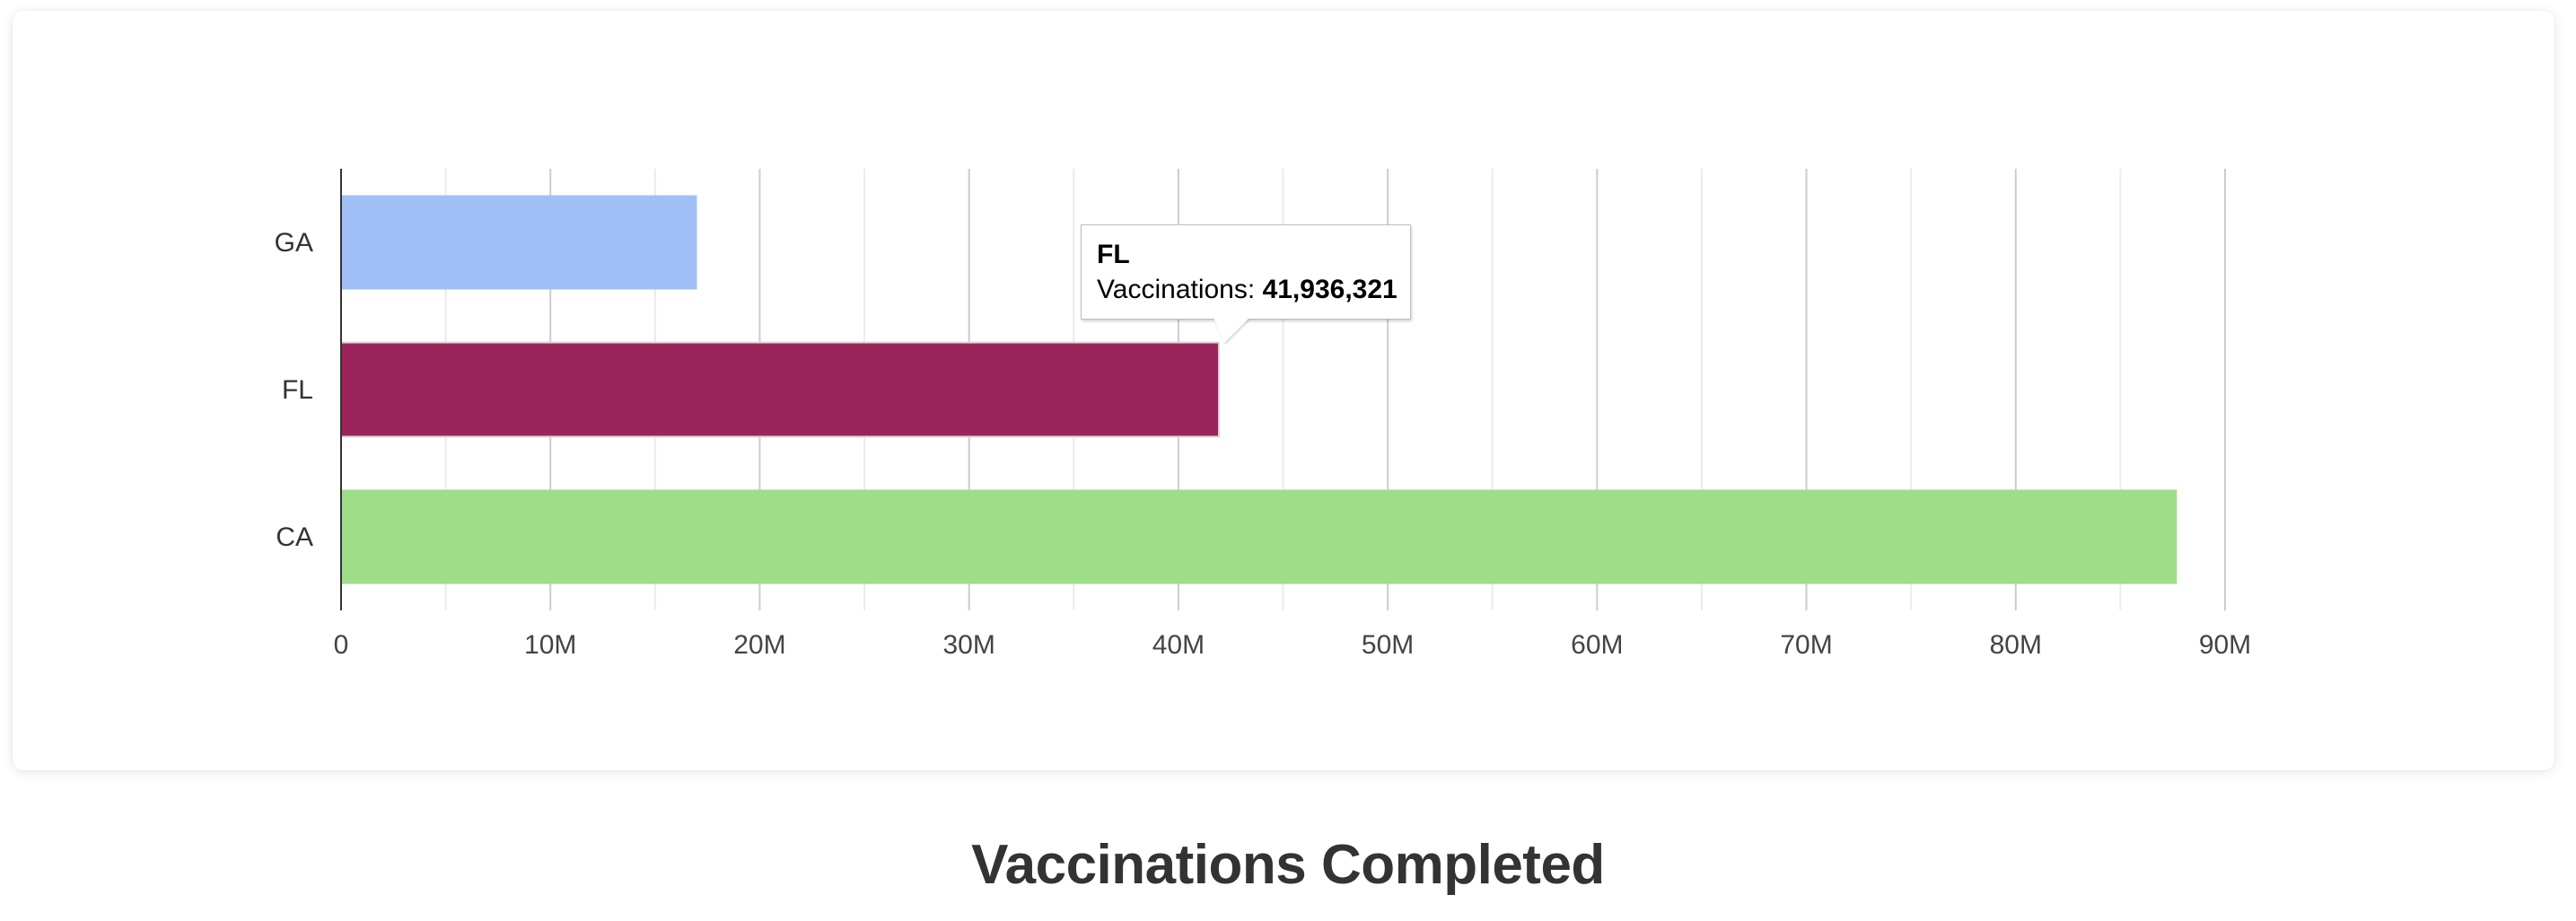 Image resolution: width=2576 pixels, height=921 pixels. Describe the element at coordinates (1288, 865) in the screenshot. I see `chart-title: Vaccinations Completed` at that location.